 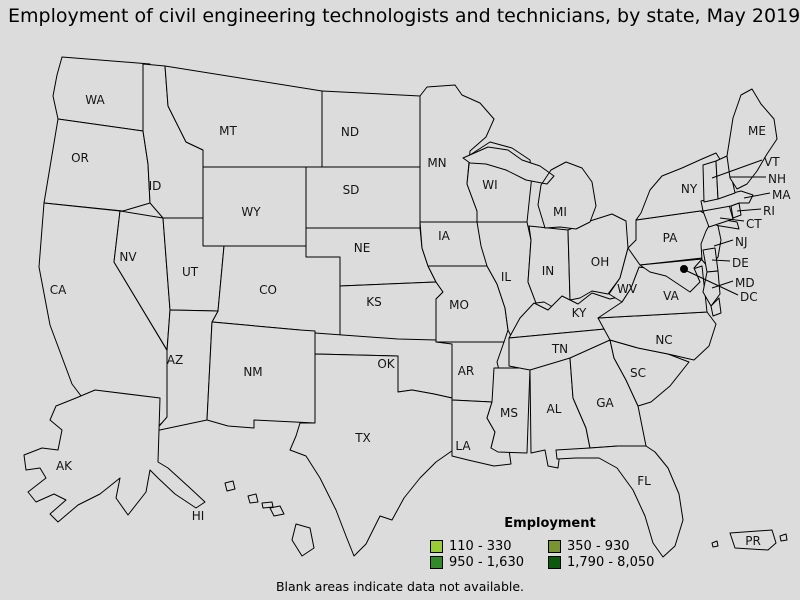 What do you see at coordinates (638, 373) in the screenshot?
I see `state-label-sc: SC` at bounding box center [638, 373].